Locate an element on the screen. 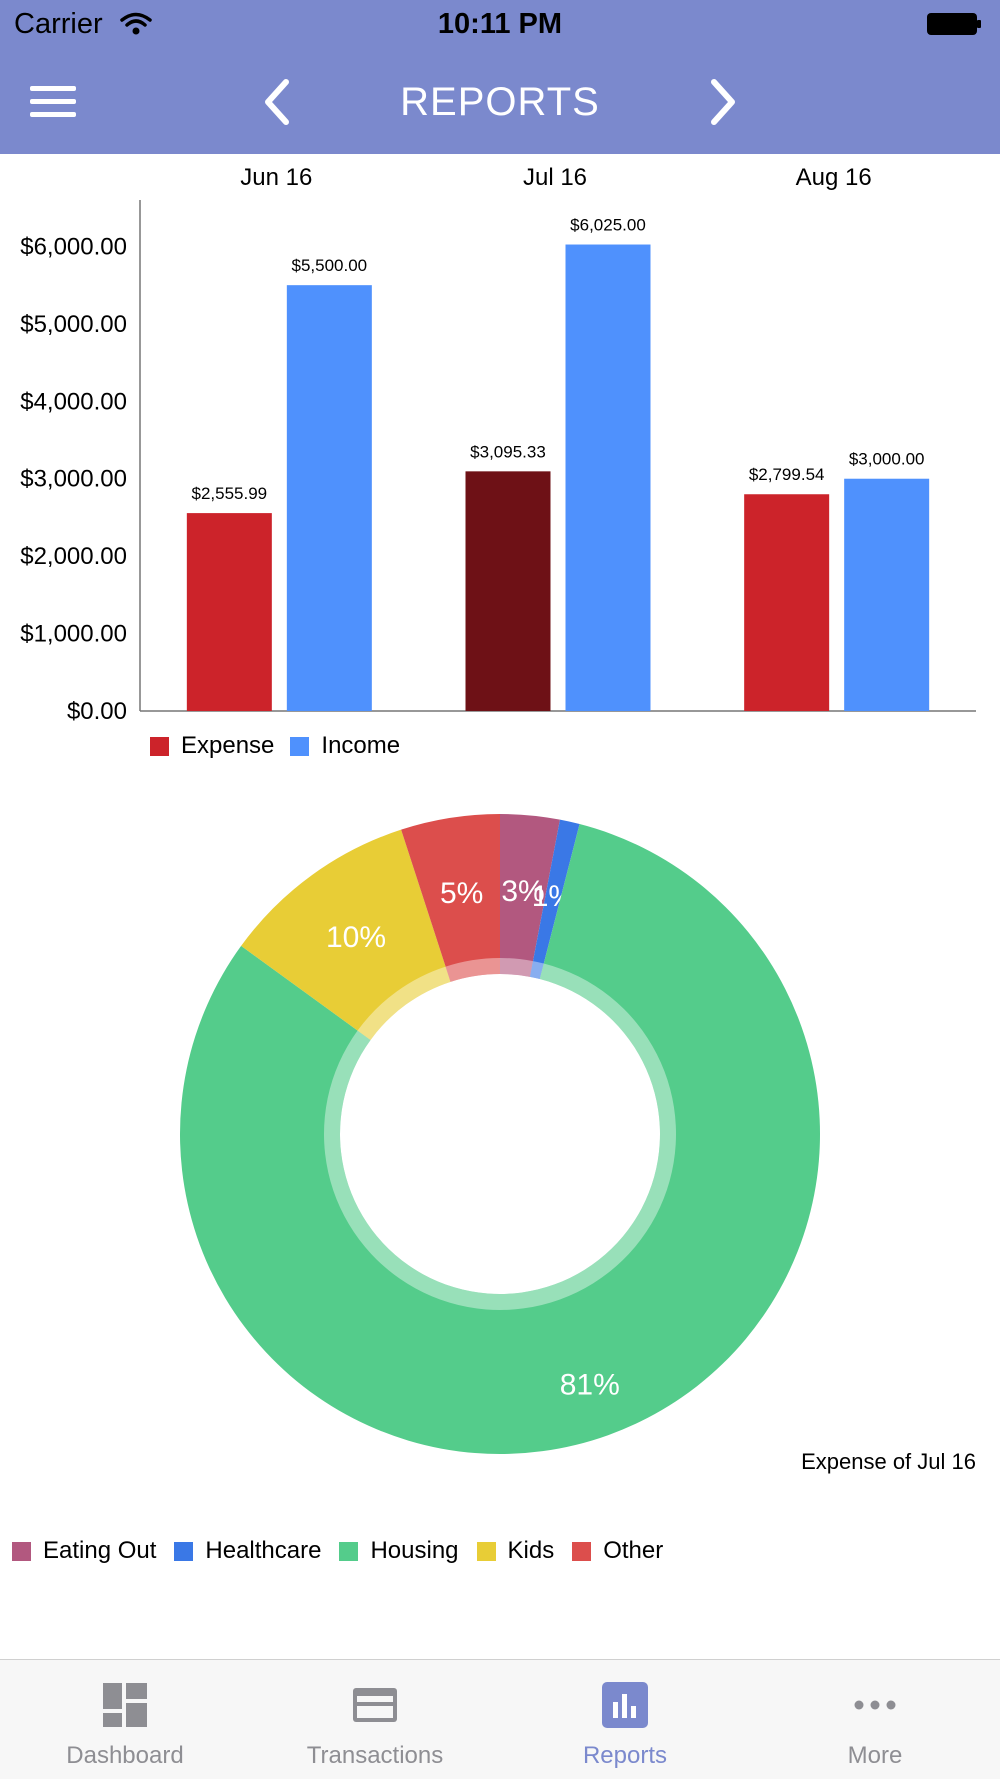 The height and width of the screenshot is (1779, 1000). y-tick-label: $1,000.00 is located at coordinates (73, 634).